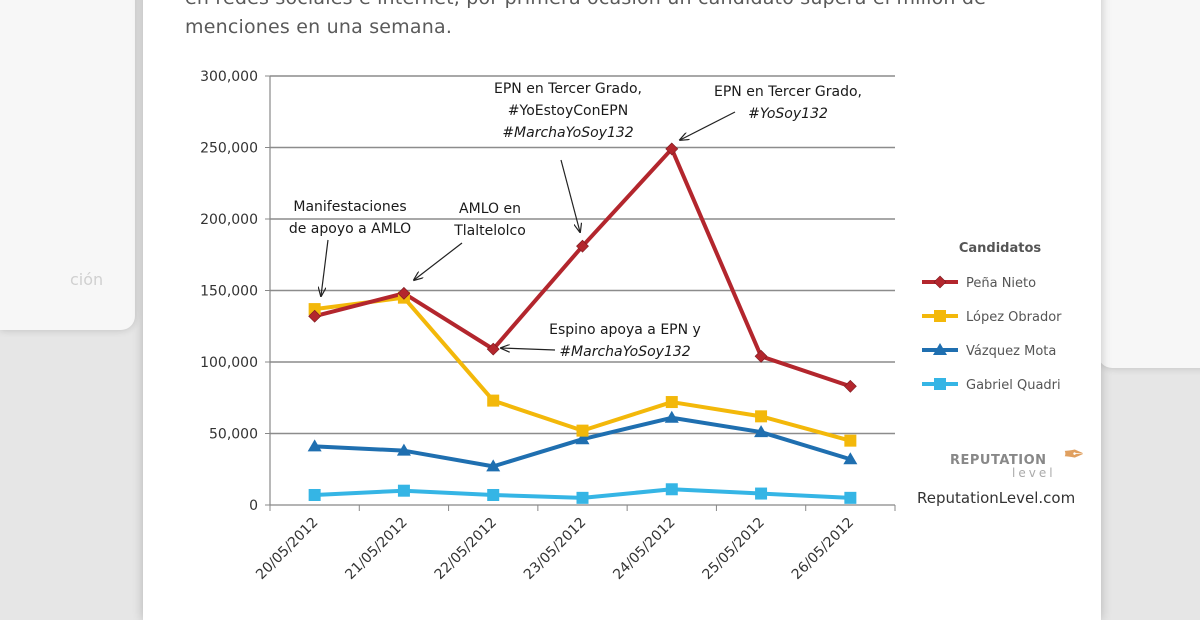  Describe the element at coordinates (229, 363) in the screenshot. I see `y-tick-label: 100,000` at that location.